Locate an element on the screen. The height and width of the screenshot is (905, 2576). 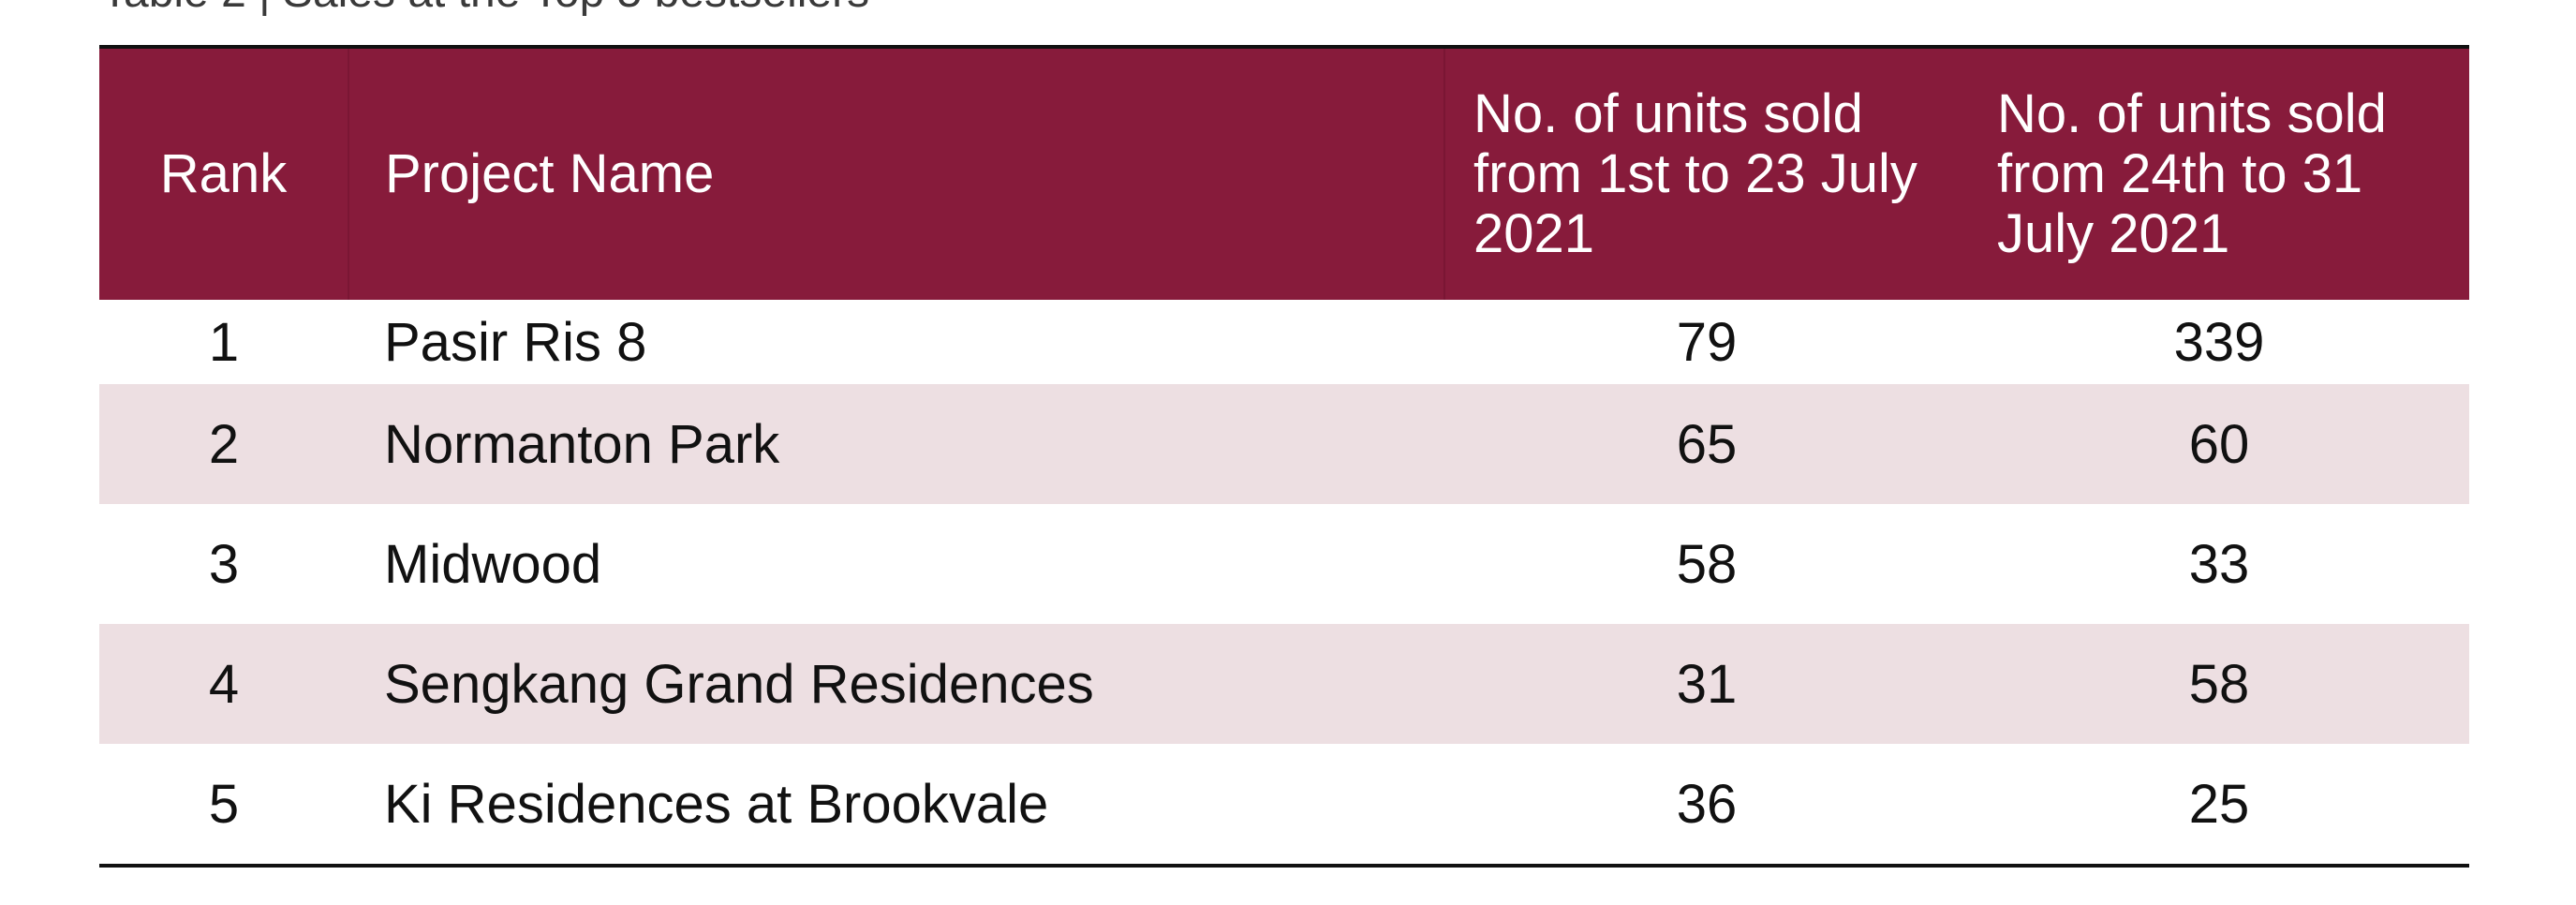
bottom-rule is located at coordinates (1284, 866).